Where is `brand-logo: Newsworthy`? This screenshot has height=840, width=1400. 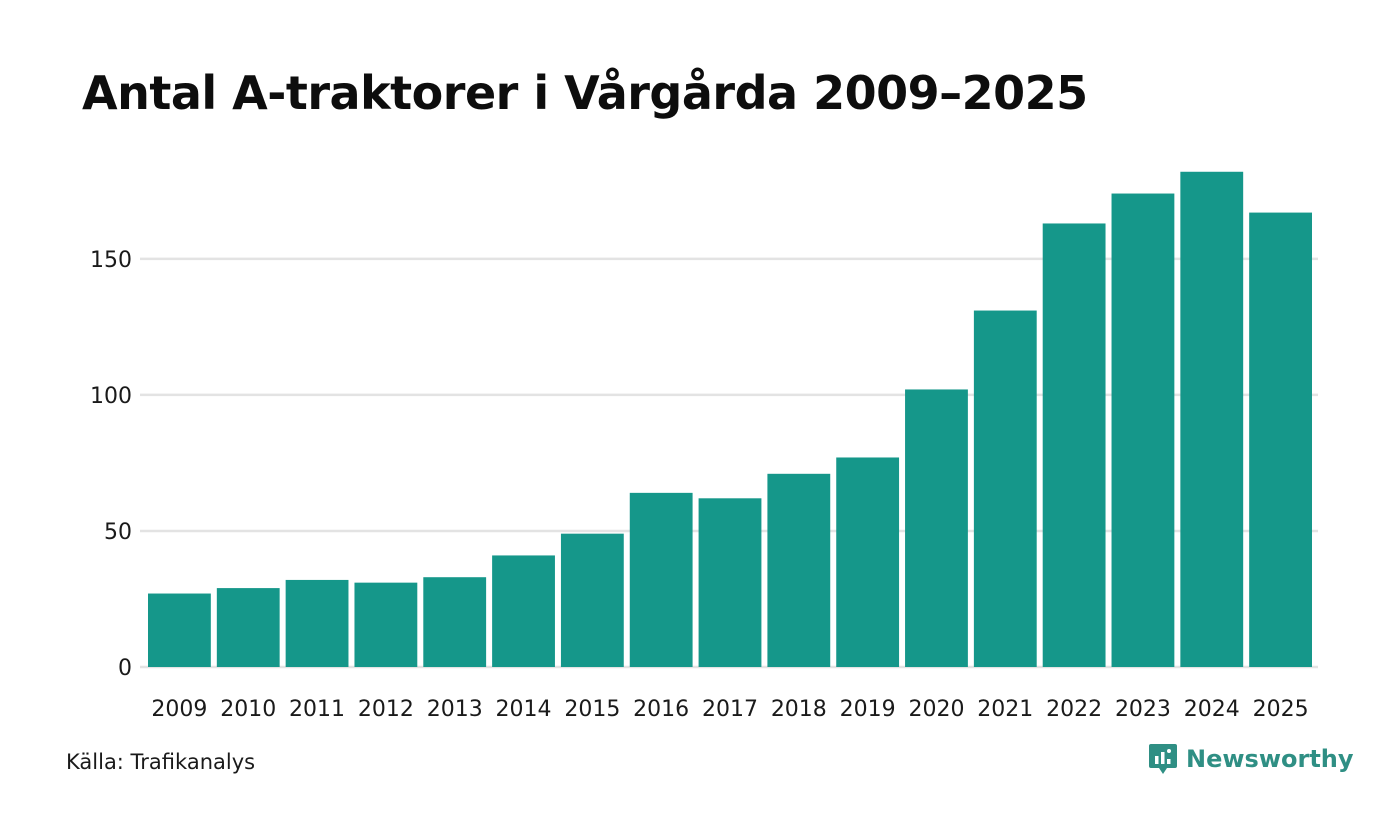
brand-logo: Newsworthy is located at coordinates (1251, 759).